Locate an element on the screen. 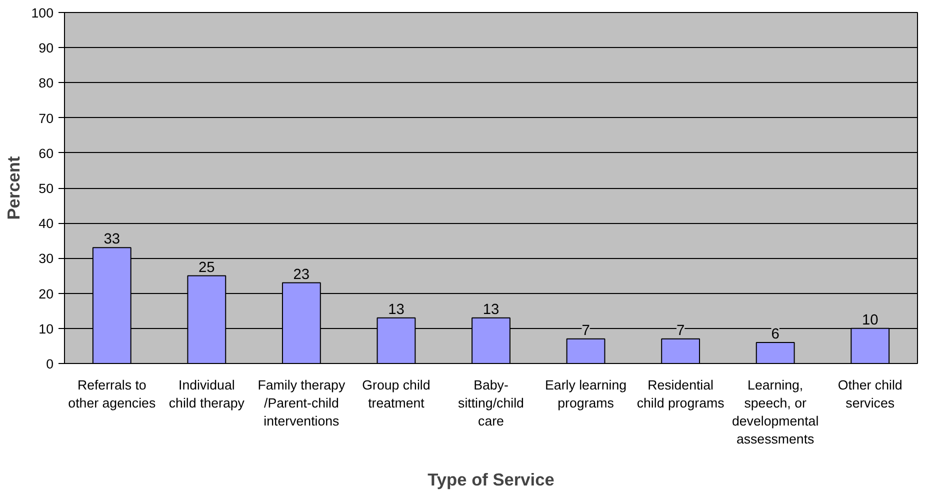 The height and width of the screenshot is (492, 927). x-tick-label: Referrals to other agencies is located at coordinates (112, 394).